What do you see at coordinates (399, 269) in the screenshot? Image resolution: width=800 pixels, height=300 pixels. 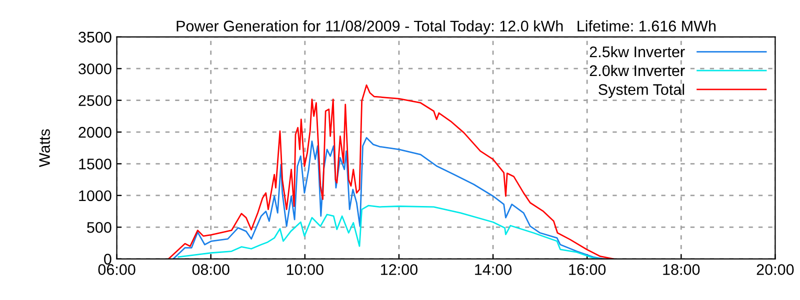 I see `x-tick-label: 12:00` at bounding box center [399, 269].